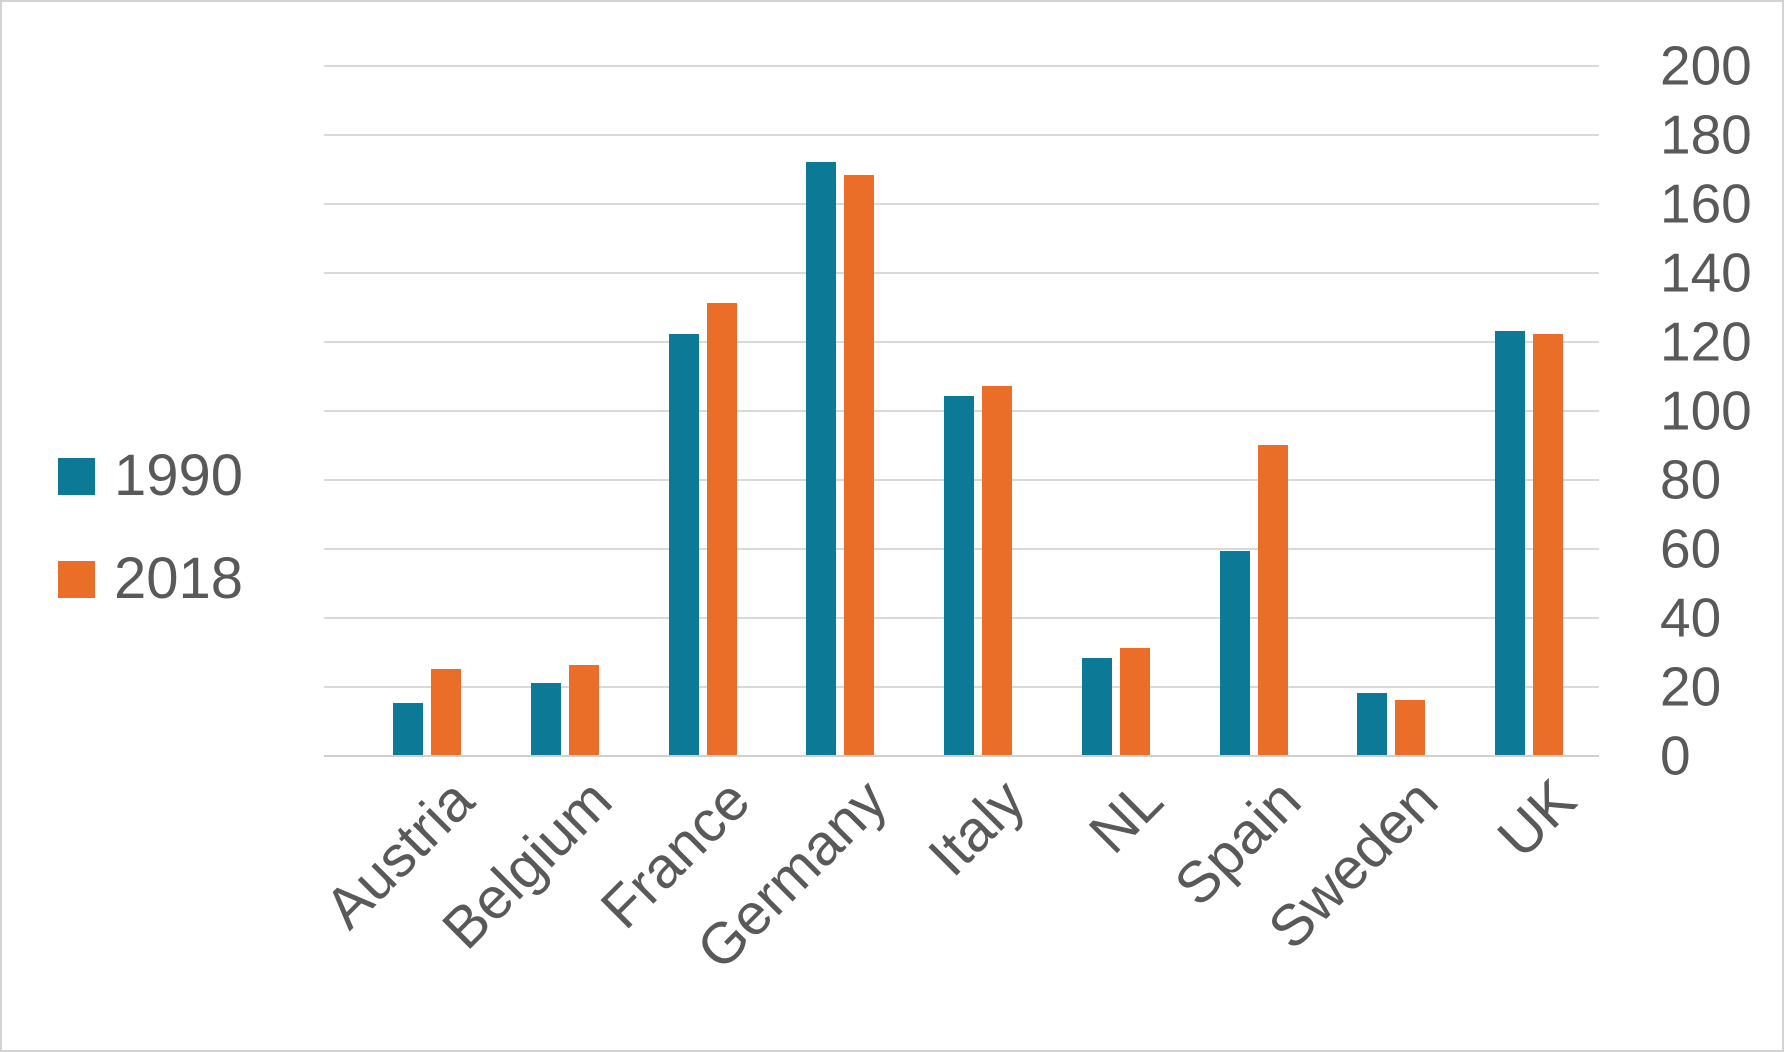 This screenshot has width=1784, height=1052. Describe the element at coordinates (1691, 686) in the screenshot. I see `y-tick-label-20: 20` at that location.